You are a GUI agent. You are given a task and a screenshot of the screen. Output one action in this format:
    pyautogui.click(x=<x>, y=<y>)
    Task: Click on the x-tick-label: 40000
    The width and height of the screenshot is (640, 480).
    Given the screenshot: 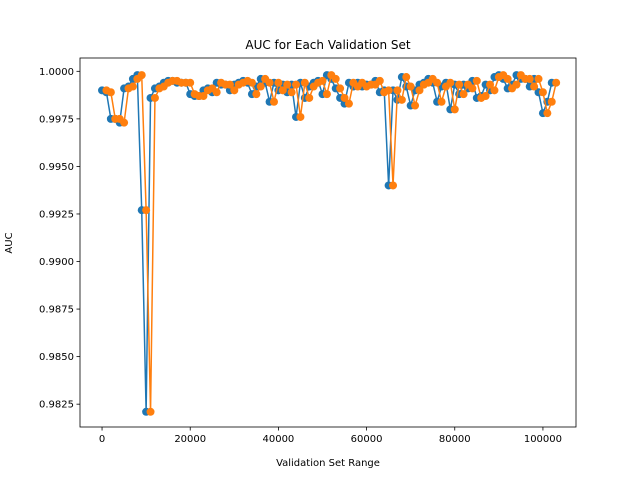 What is the action you would take?
    pyautogui.click(x=278, y=439)
    